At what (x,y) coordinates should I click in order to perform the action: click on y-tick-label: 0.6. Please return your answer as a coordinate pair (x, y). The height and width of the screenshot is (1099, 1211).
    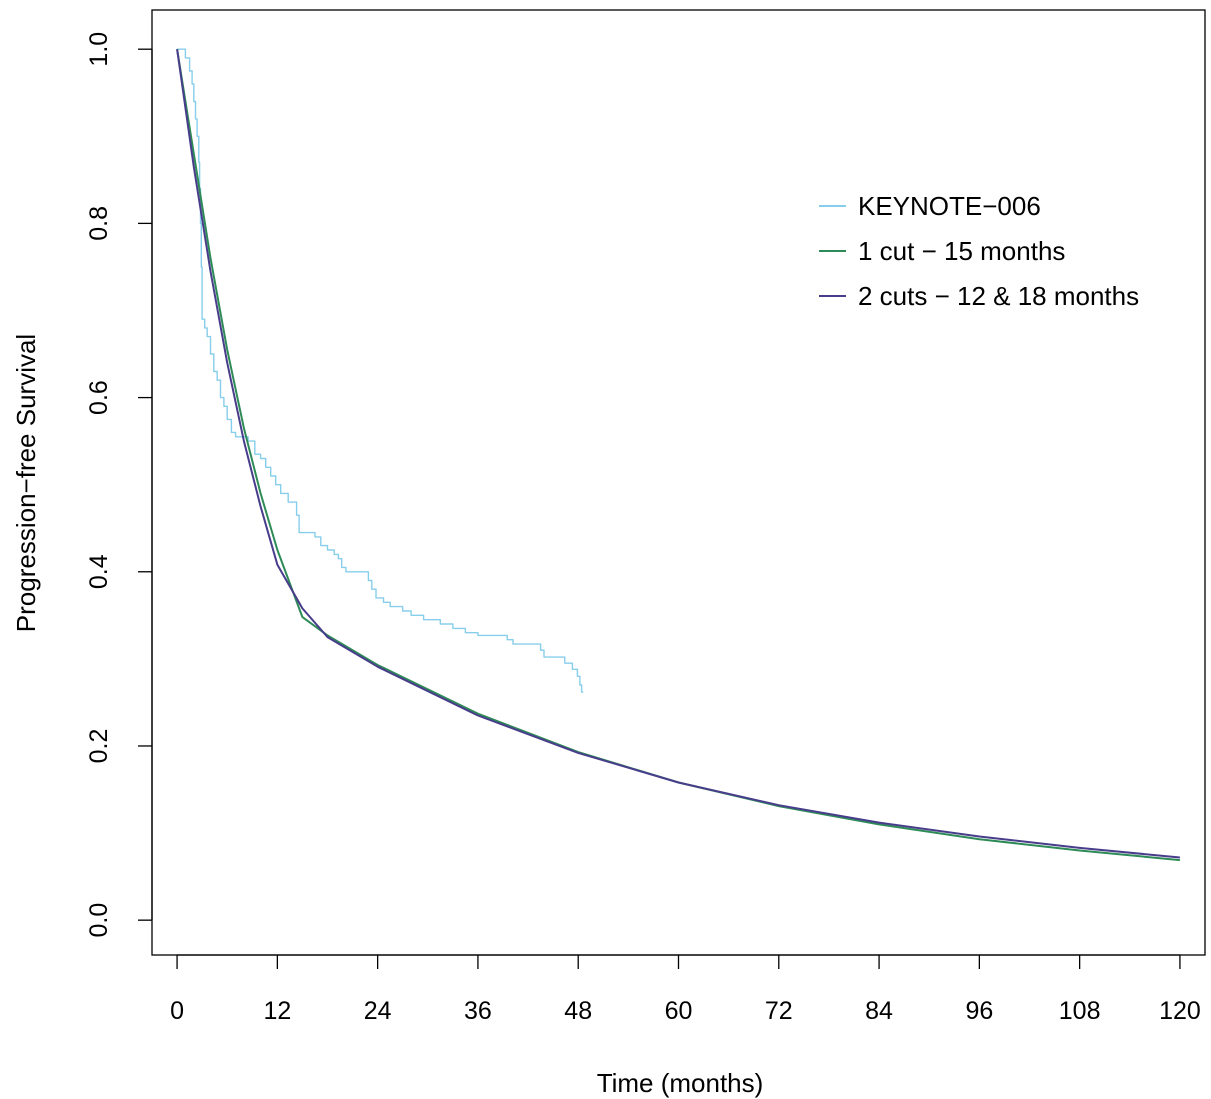
    Looking at the image, I should click on (99, 397).